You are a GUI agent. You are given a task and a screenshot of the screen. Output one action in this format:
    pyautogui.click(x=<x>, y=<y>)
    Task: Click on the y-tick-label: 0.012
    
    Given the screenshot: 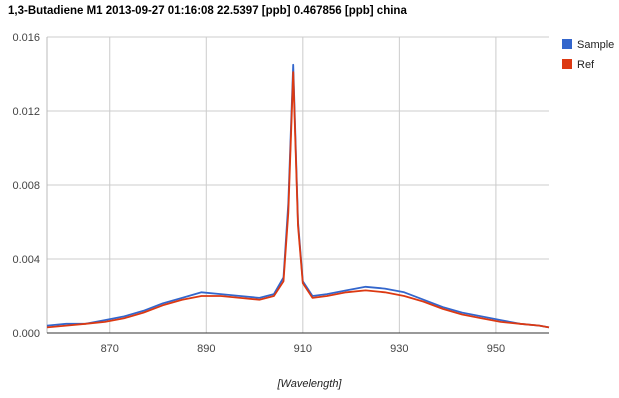 What is the action you would take?
    pyautogui.click(x=26, y=112)
    